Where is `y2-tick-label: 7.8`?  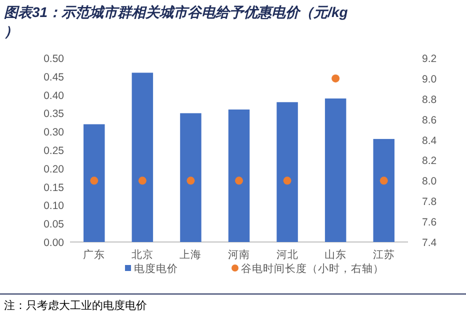
y2-tick-label: 7.8 is located at coordinates (429, 202).